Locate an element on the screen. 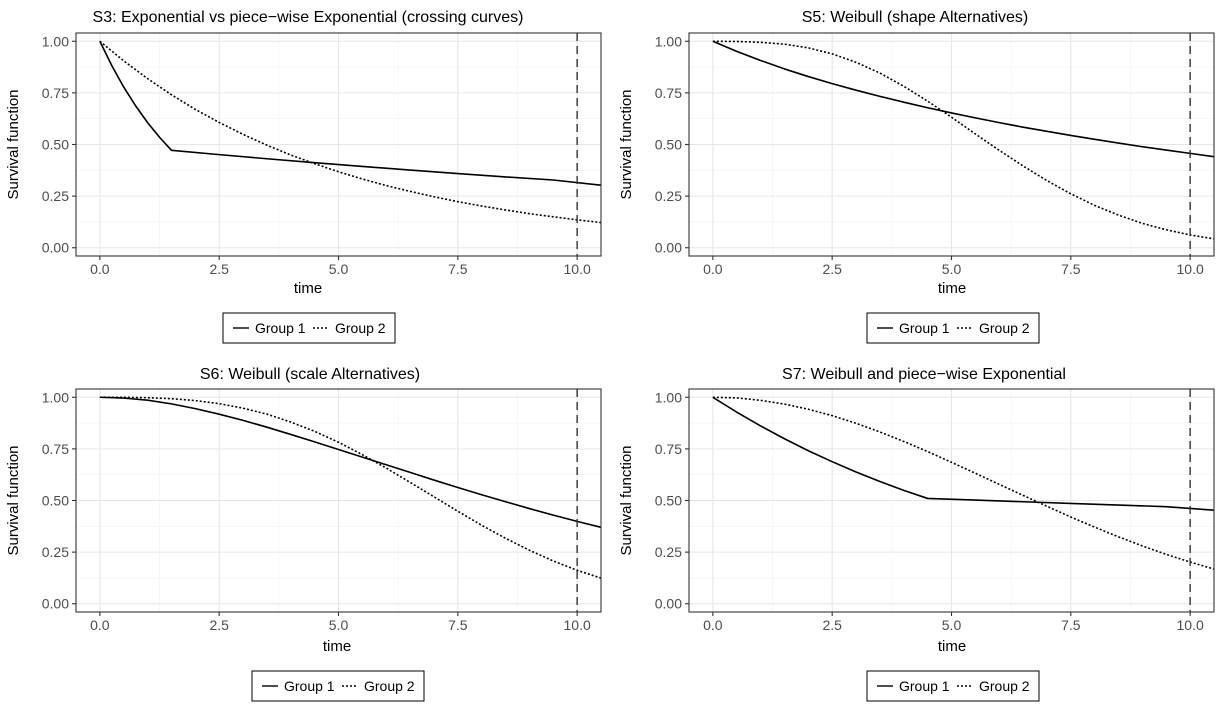  chart-title: S5: Weibull (shape Alternatives) is located at coordinates (915, 17).